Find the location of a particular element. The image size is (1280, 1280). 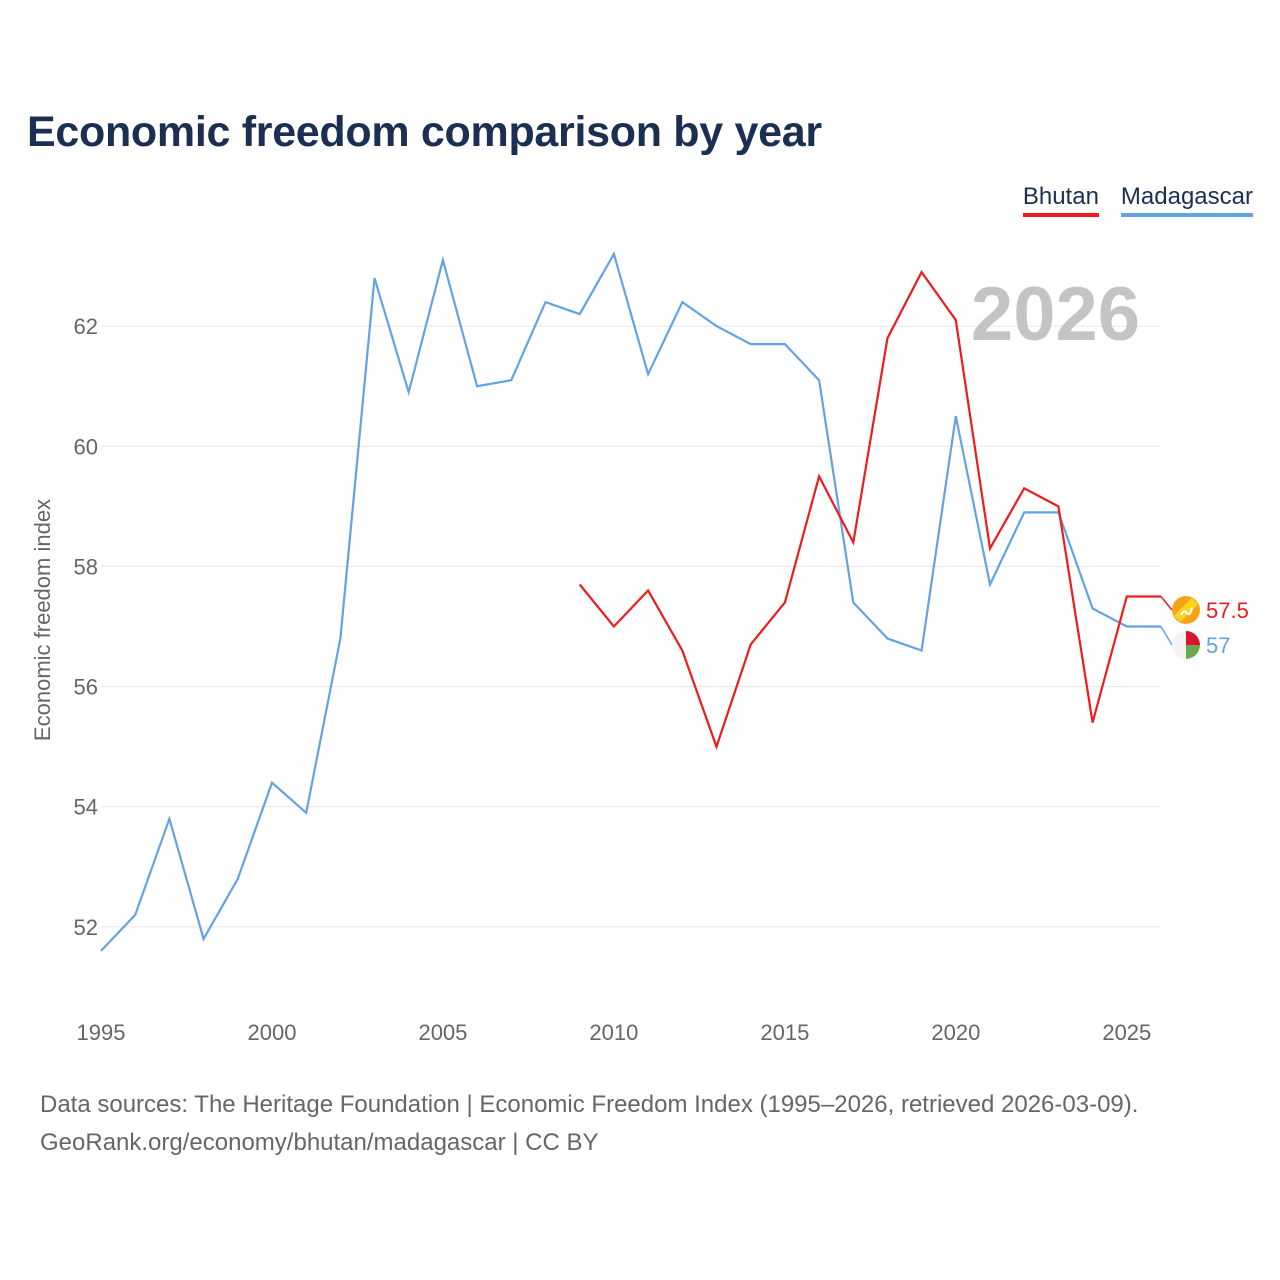

end-value-label: 57 is located at coordinates (1218, 645).